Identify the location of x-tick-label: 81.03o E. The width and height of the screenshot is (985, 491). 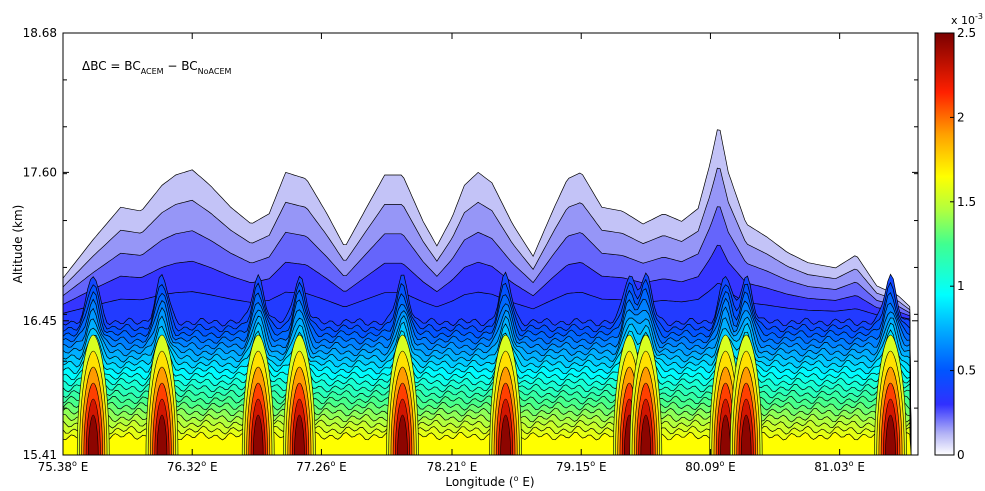
(839, 466).